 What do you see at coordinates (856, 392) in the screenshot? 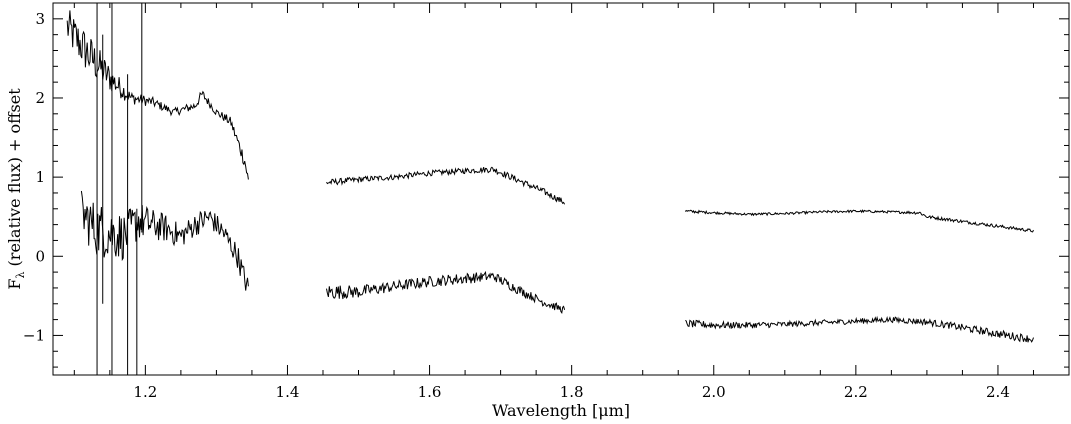
I see `x-tick-label: 2.2` at bounding box center [856, 392].